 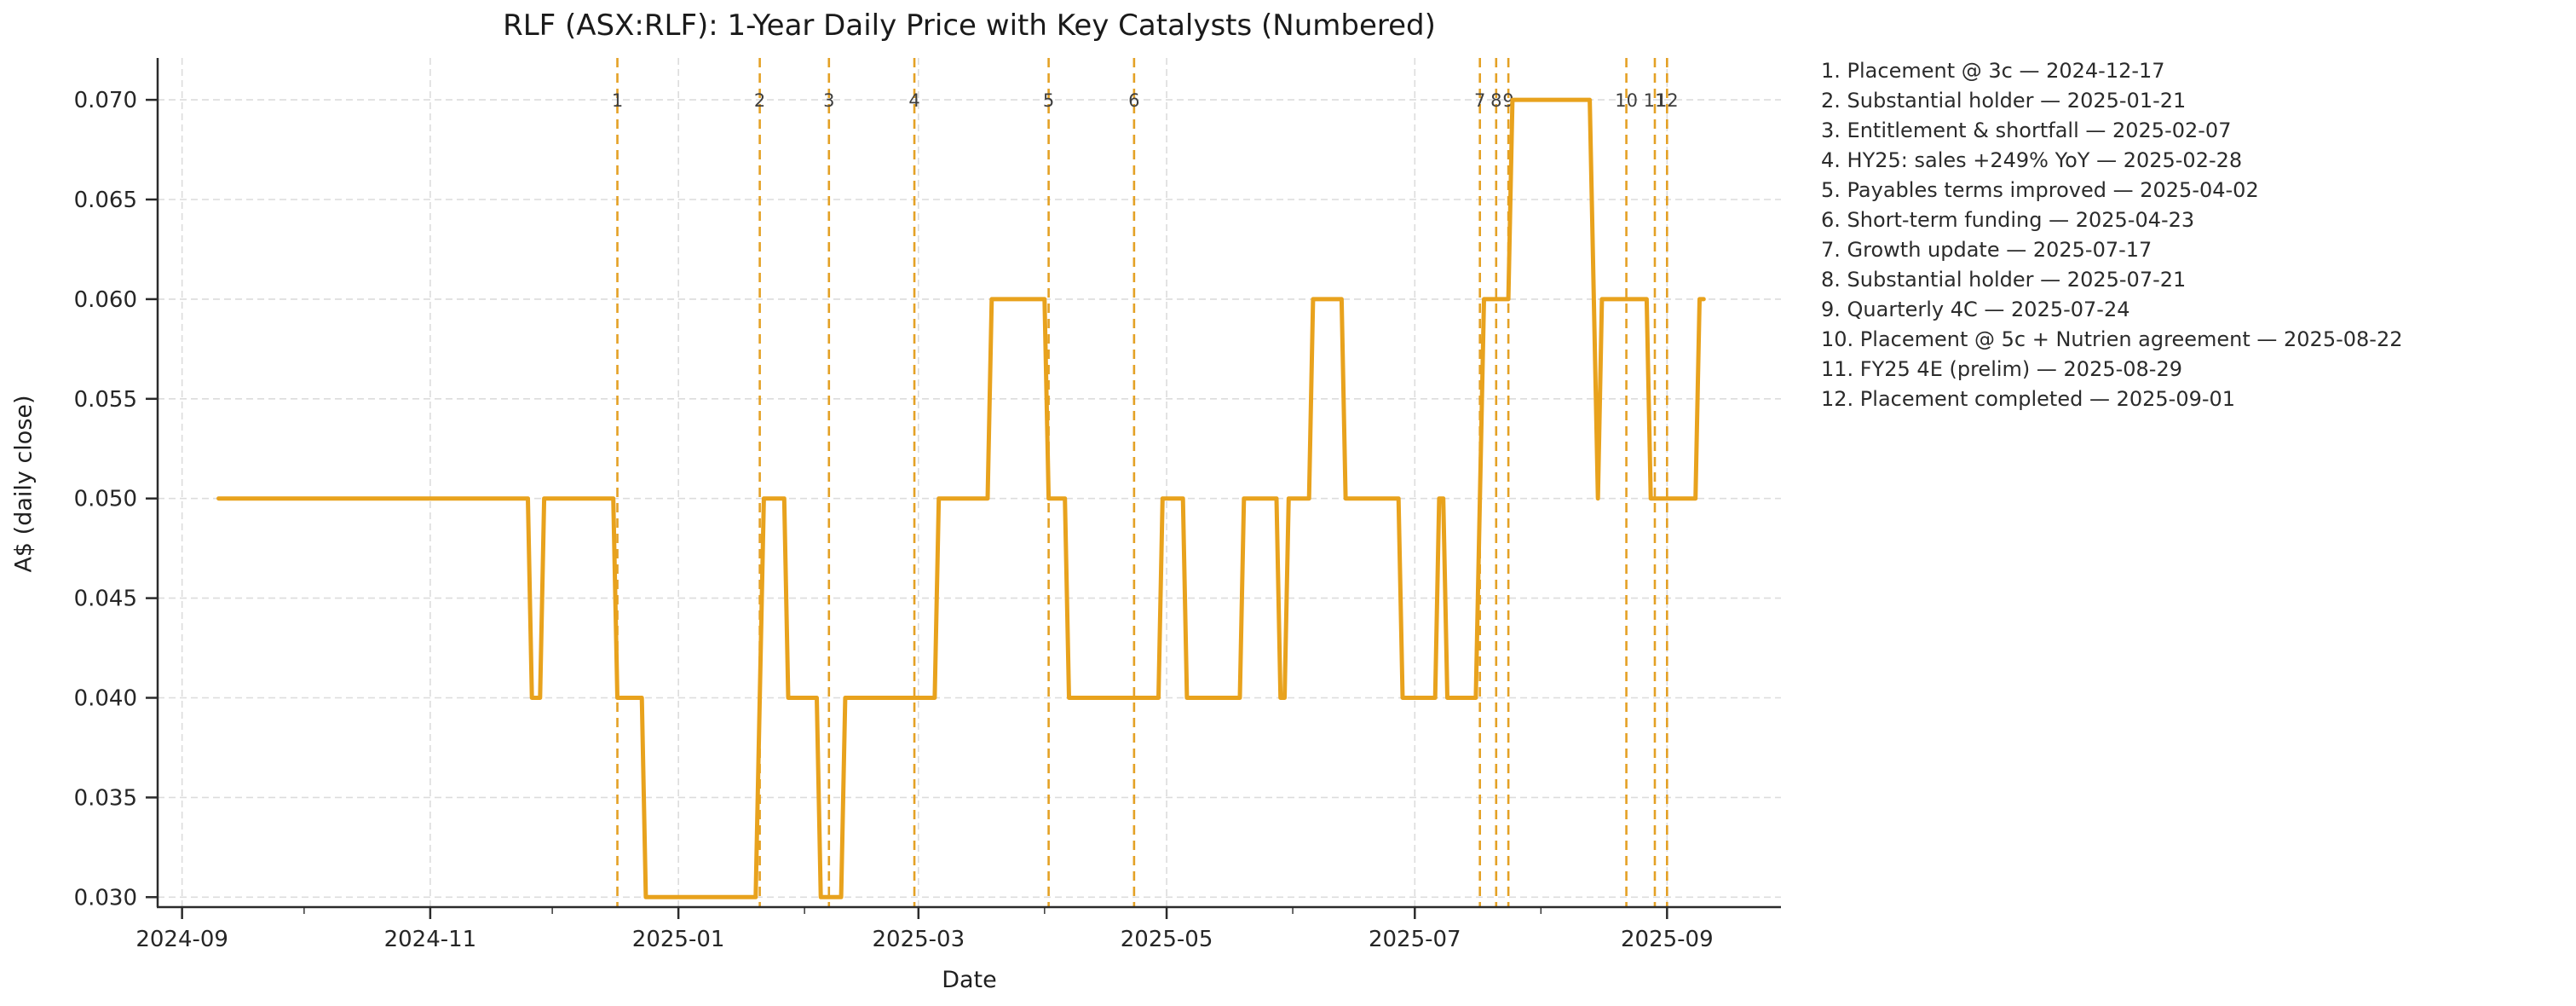 What do you see at coordinates (828, 100) in the screenshot?
I see `event-number-label: 3` at bounding box center [828, 100].